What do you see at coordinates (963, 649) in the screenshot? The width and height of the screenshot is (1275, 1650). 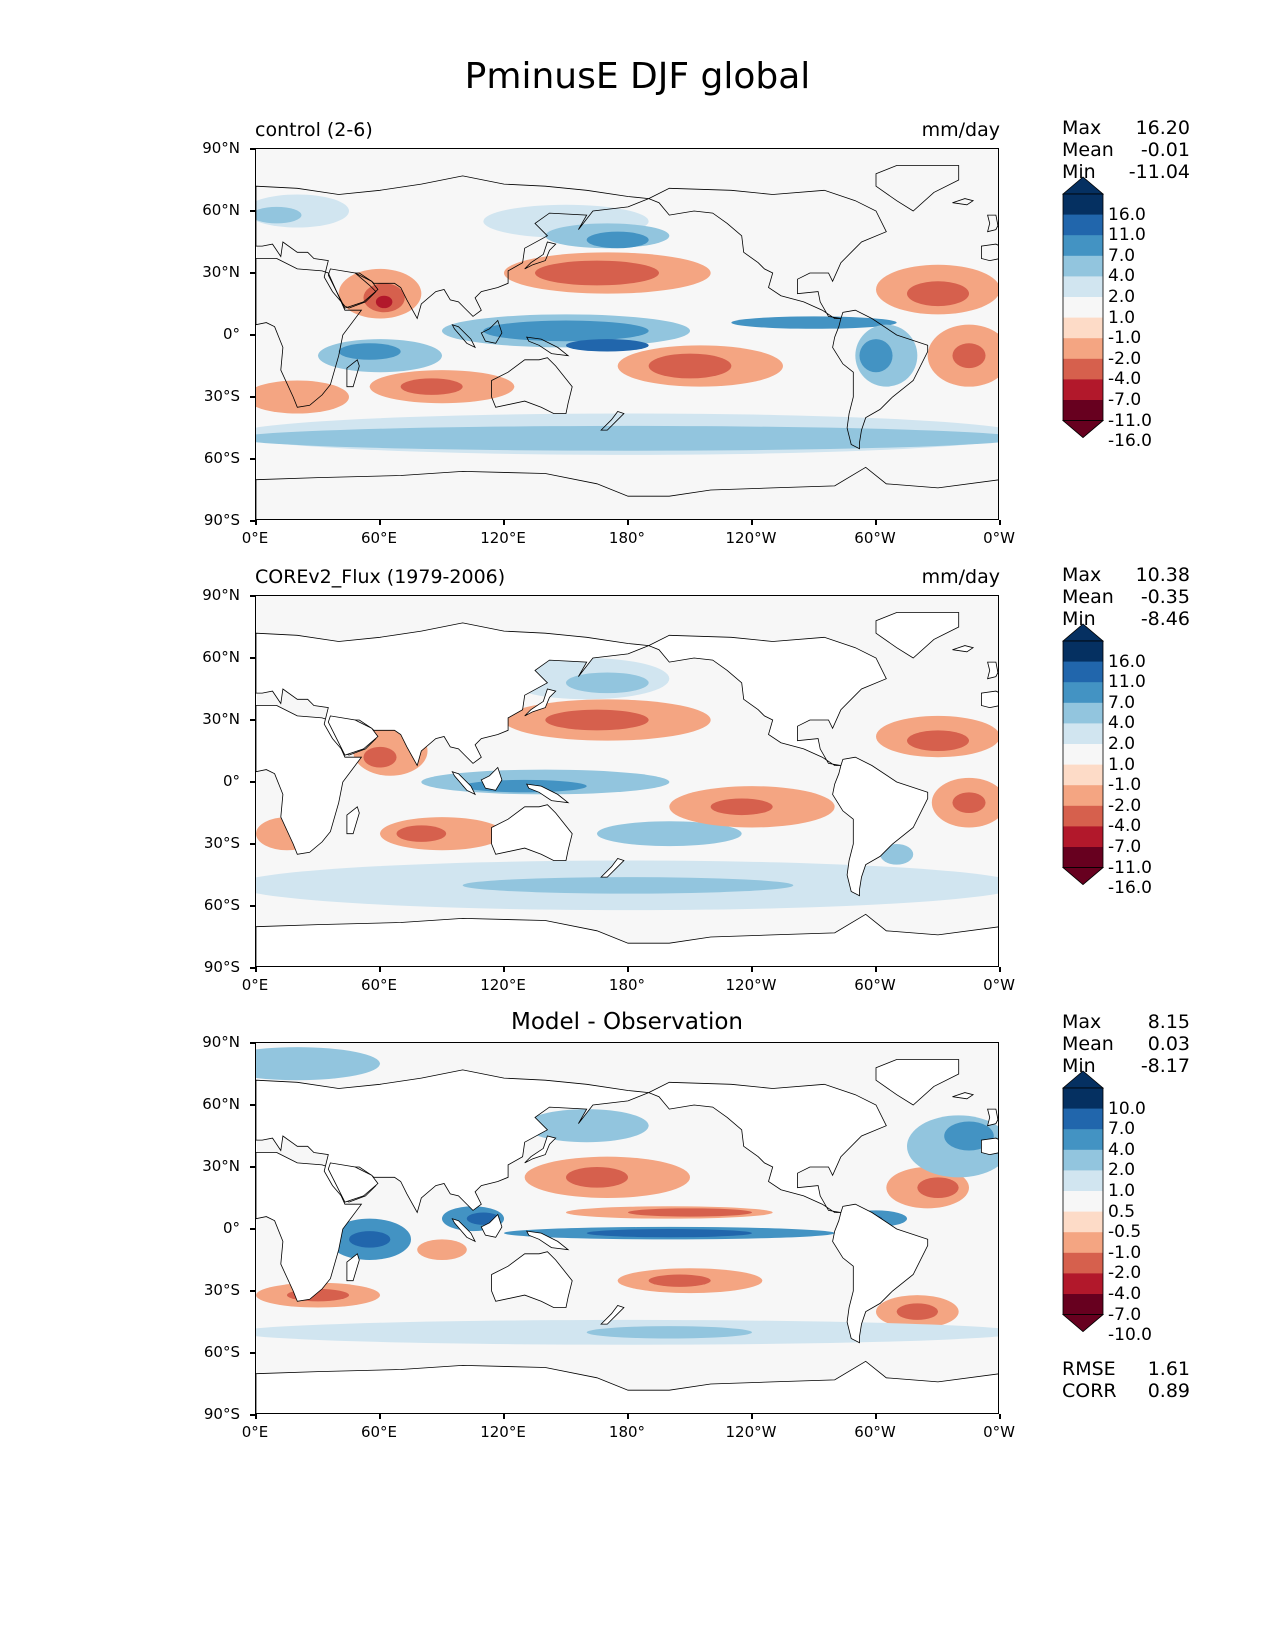 I see `coastline-iceland` at bounding box center [963, 649].